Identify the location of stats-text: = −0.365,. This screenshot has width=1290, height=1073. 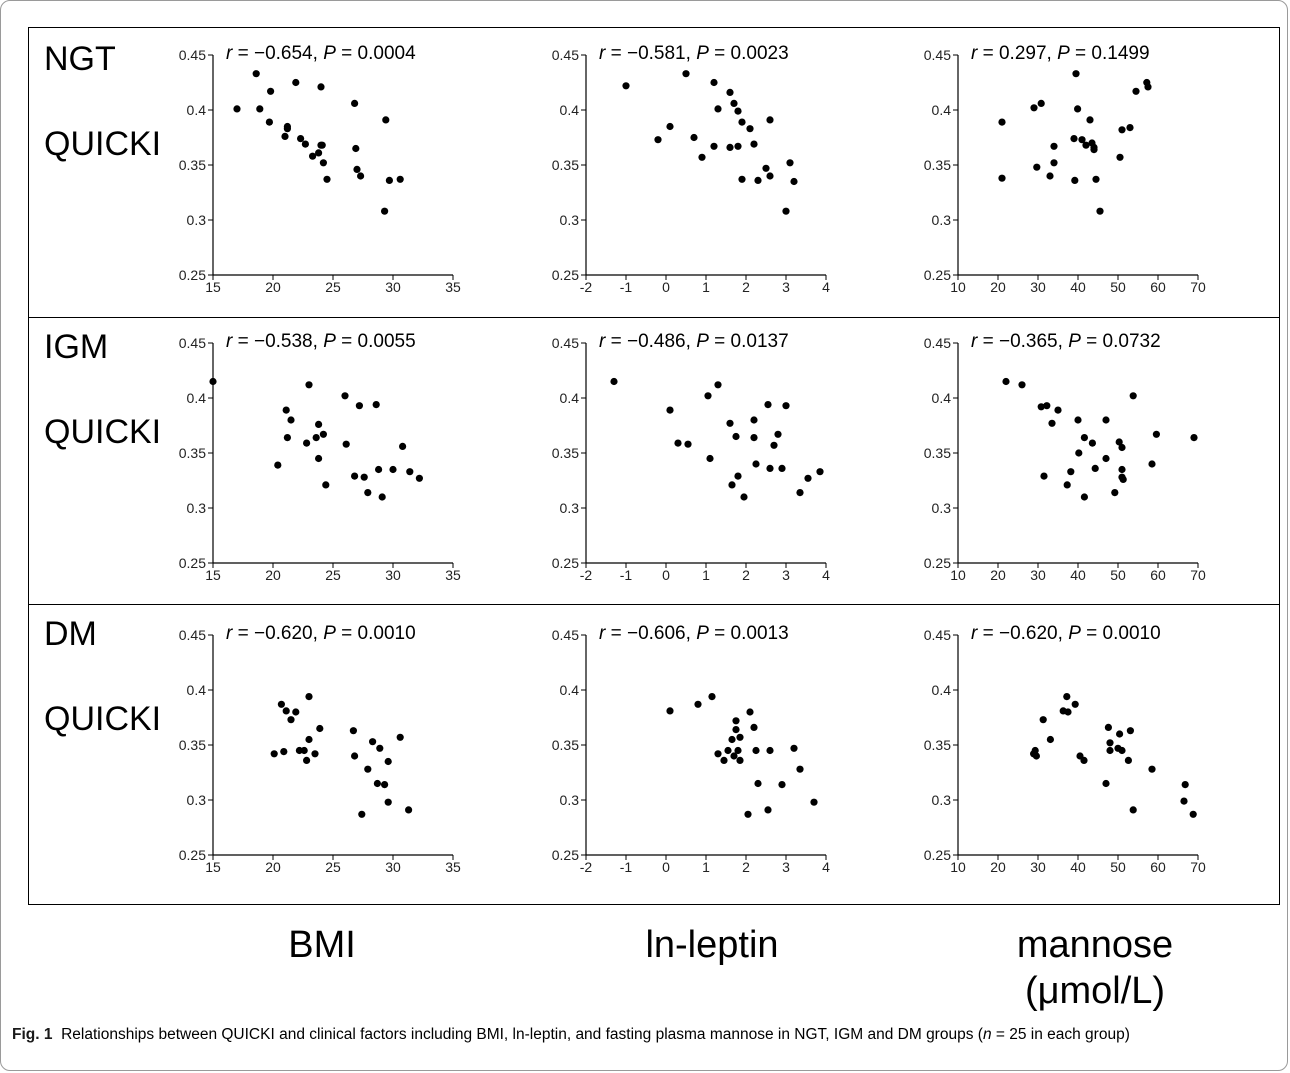
(1022, 341).